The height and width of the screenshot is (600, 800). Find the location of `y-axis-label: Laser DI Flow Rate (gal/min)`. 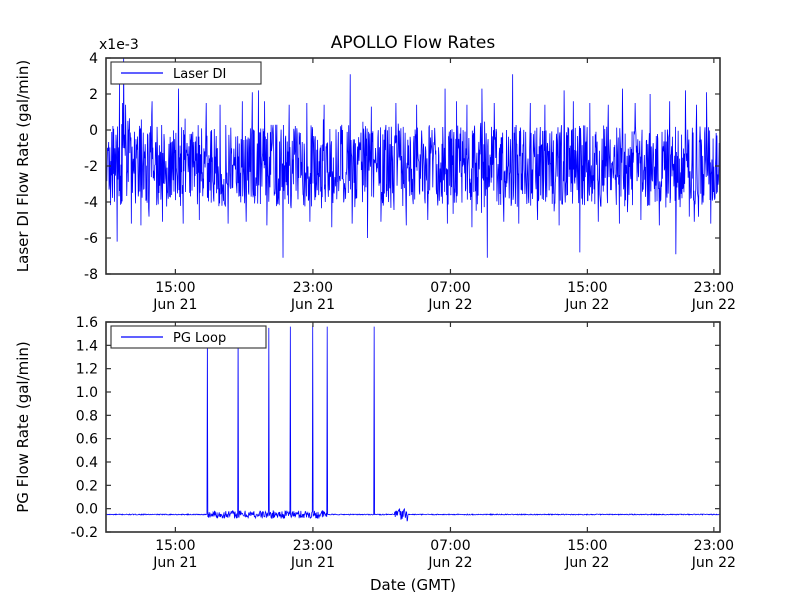

y-axis-label: Laser DI Flow Rate (gal/min) is located at coordinates (23, 166).